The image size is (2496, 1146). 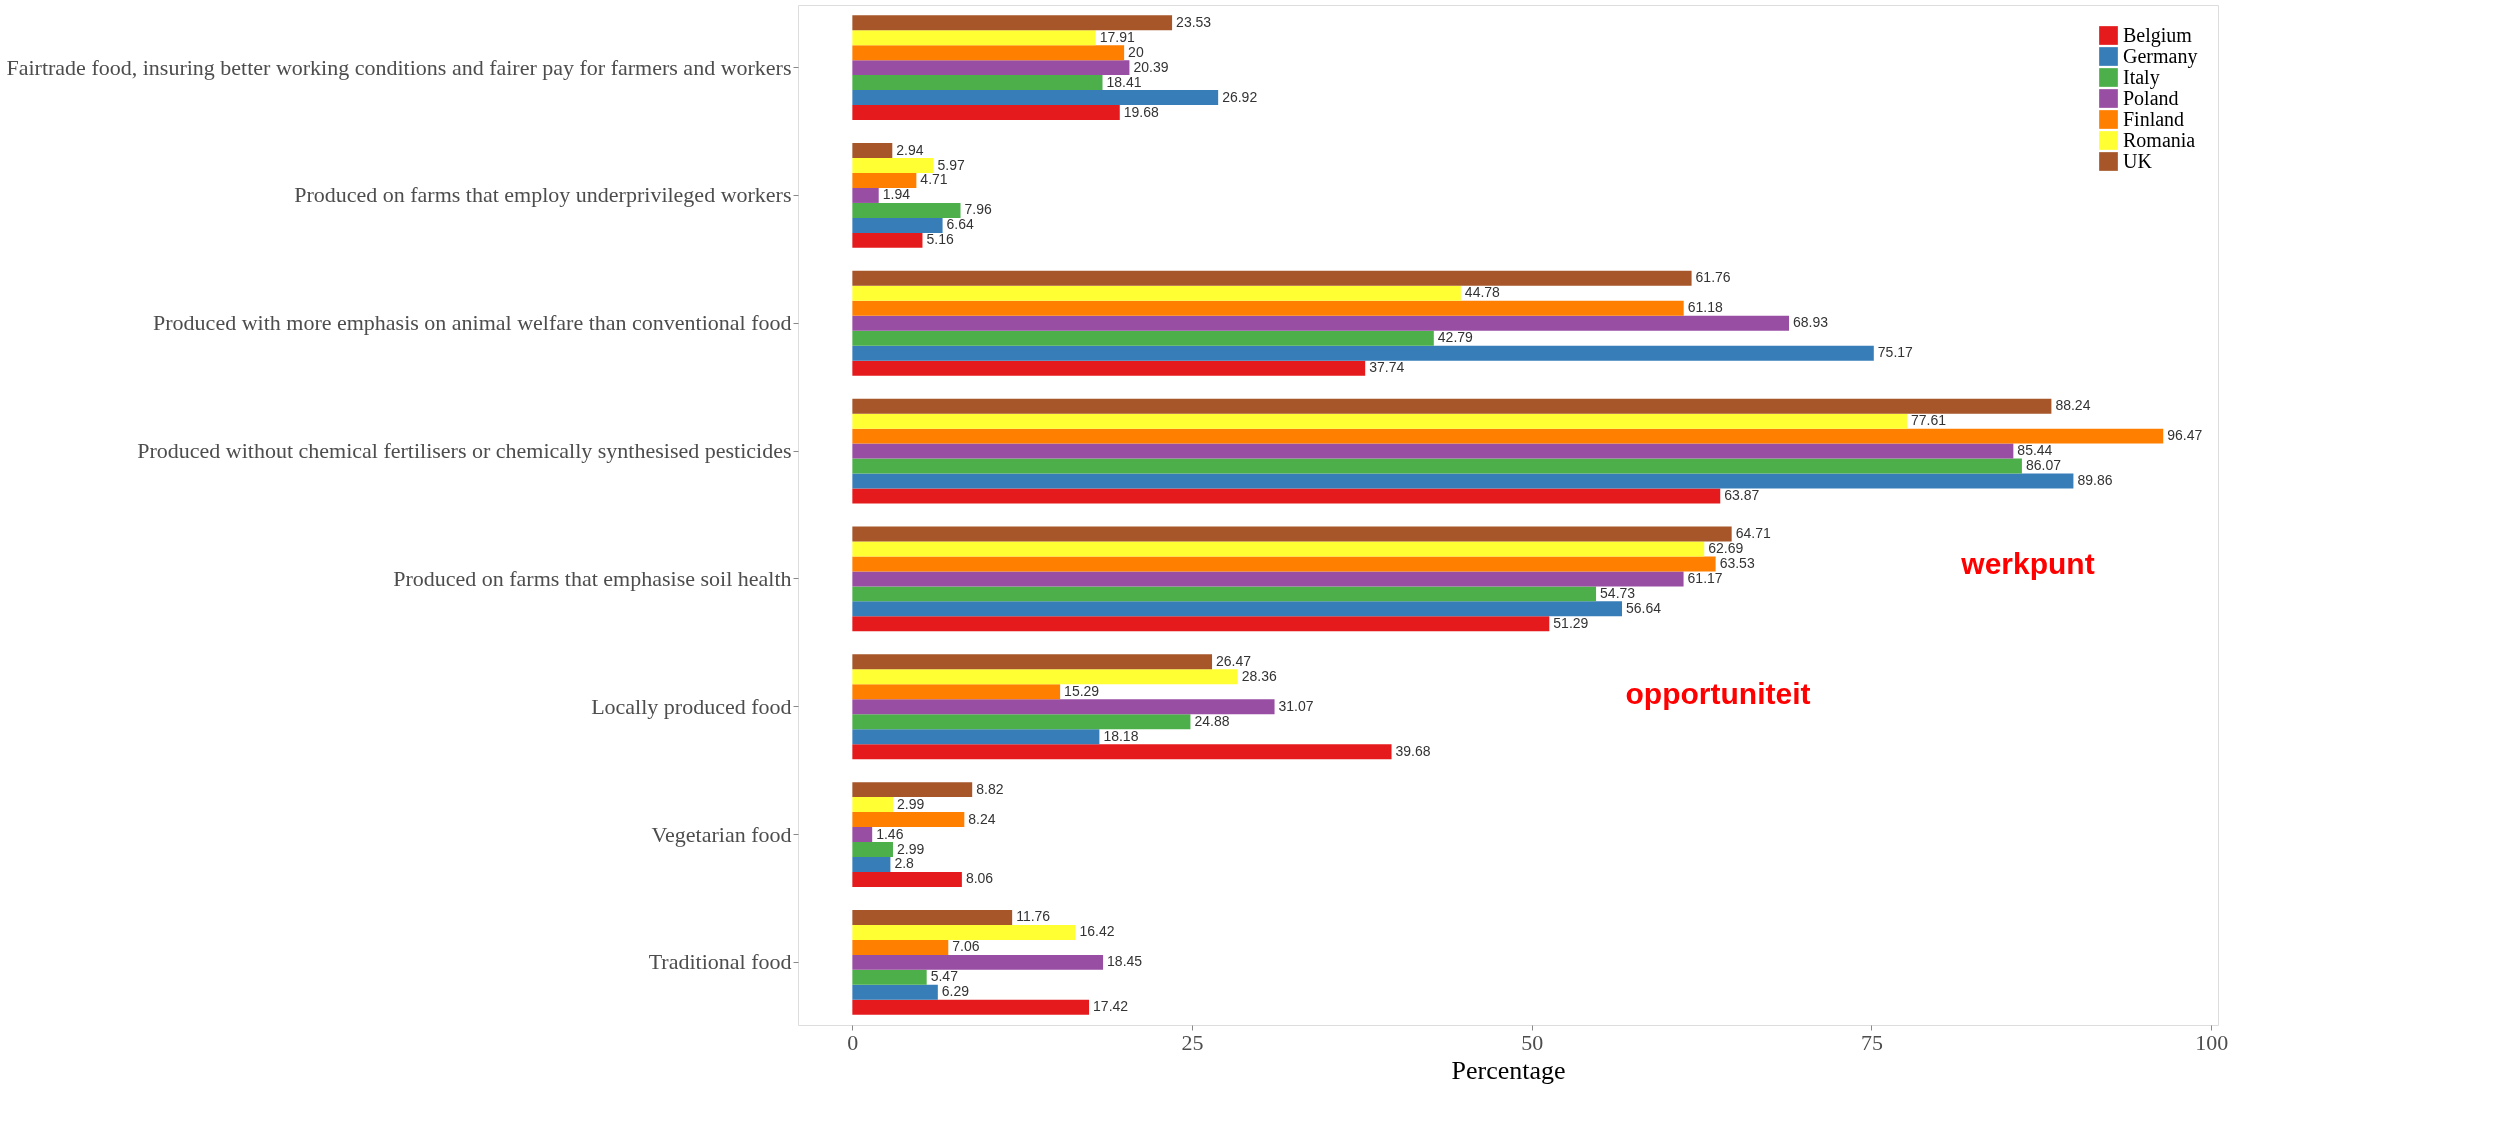 What do you see at coordinates (2027, 563) in the screenshot?
I see `annotation: werkpunt` at bounding box center [2027, 563].